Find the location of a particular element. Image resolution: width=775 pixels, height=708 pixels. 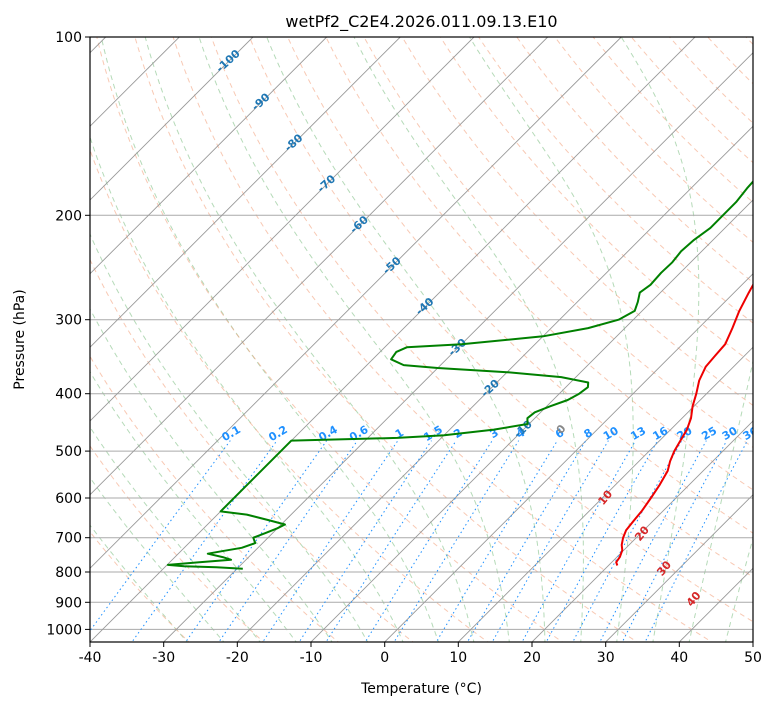

x-axis: -40 -30 -20 -10 0 10 20 30 40 50 is located at coordinates (420, 654).